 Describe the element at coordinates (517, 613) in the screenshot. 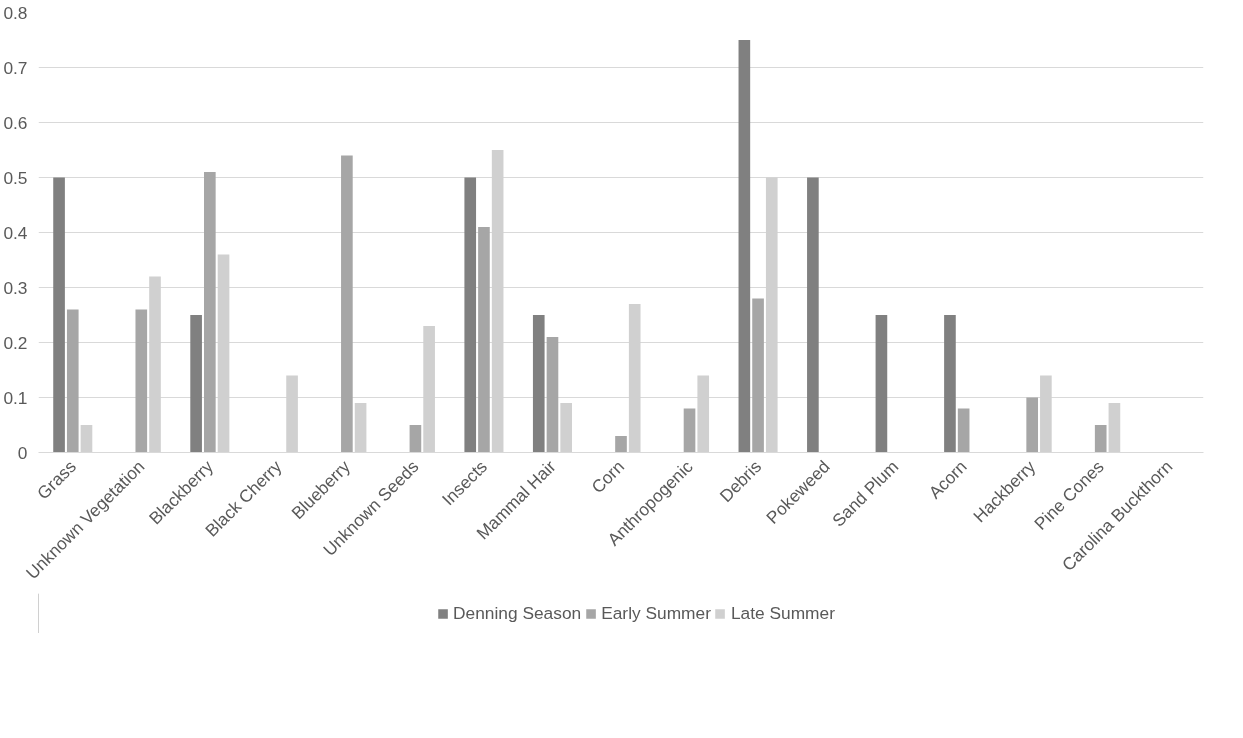

I see `legend-label: Denning Season` at that location.